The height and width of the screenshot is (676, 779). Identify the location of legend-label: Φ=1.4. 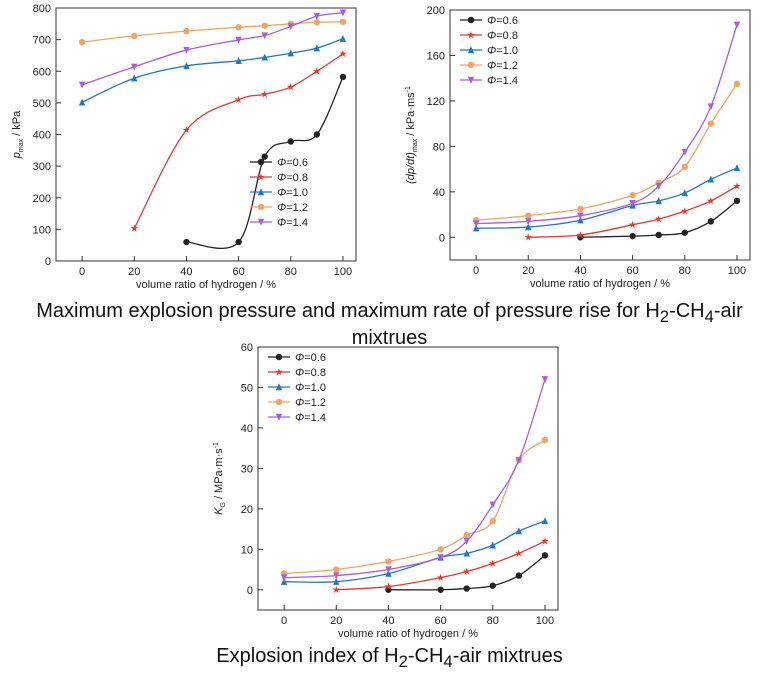
(292, 223).